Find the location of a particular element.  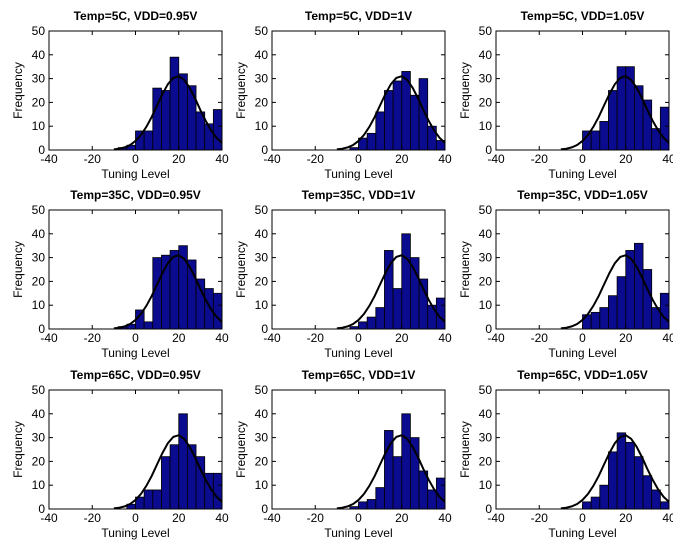

subplot-title: Temp=65C, VDD=1.05V is located at coordinates (582, 375).